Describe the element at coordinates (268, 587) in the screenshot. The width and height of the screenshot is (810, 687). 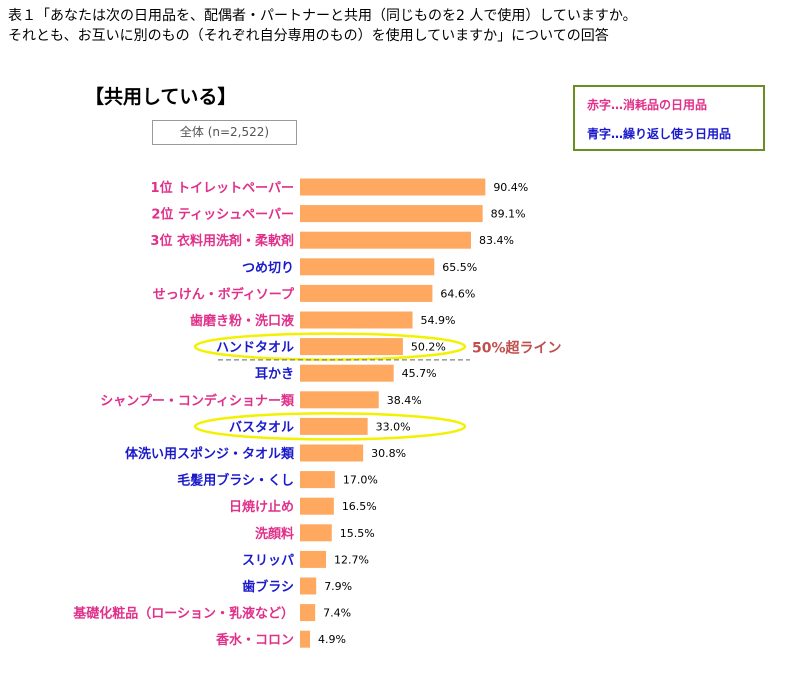
I see `category-label-15: 歯ブラシ` at that location.